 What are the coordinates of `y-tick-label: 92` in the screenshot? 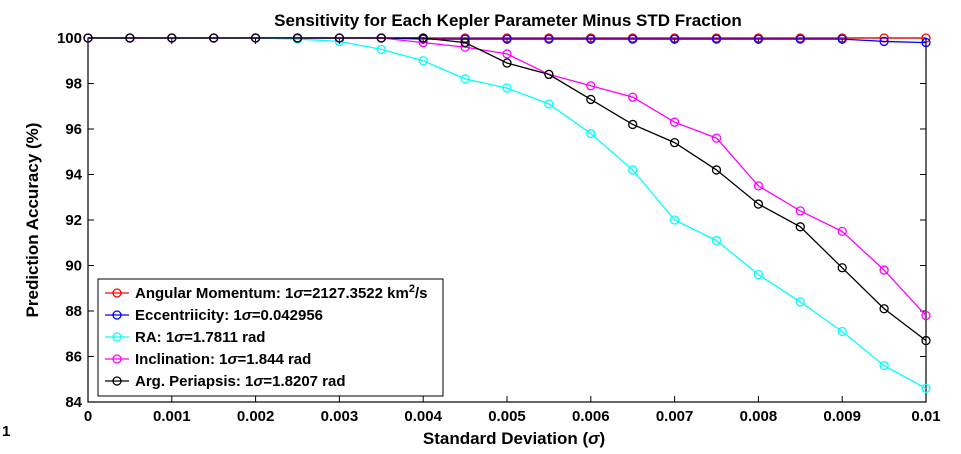 It's located at (73, 220).